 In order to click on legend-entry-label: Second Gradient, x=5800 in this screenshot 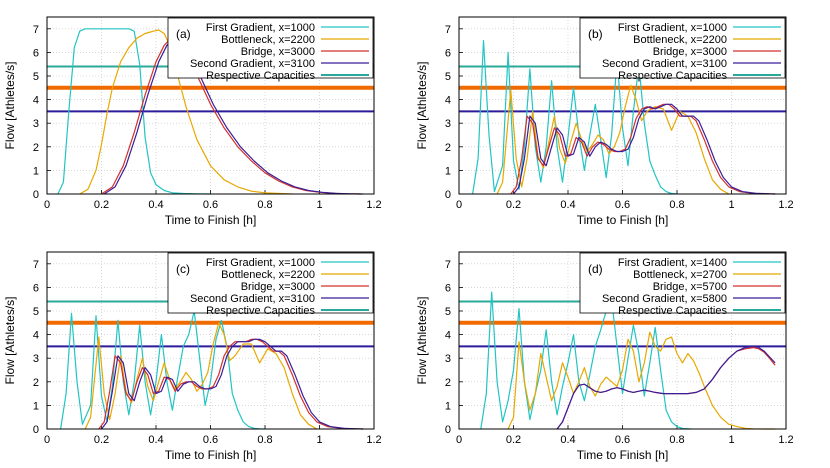, I will do `click(664, 299)`.